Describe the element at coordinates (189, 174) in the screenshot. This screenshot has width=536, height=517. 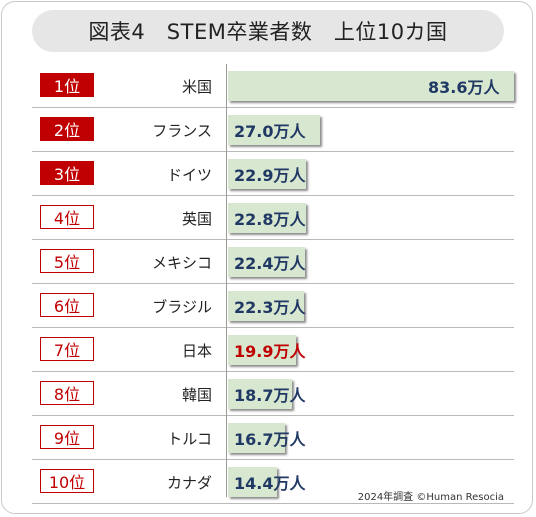
I see `country-label: ドイツ` at that location.